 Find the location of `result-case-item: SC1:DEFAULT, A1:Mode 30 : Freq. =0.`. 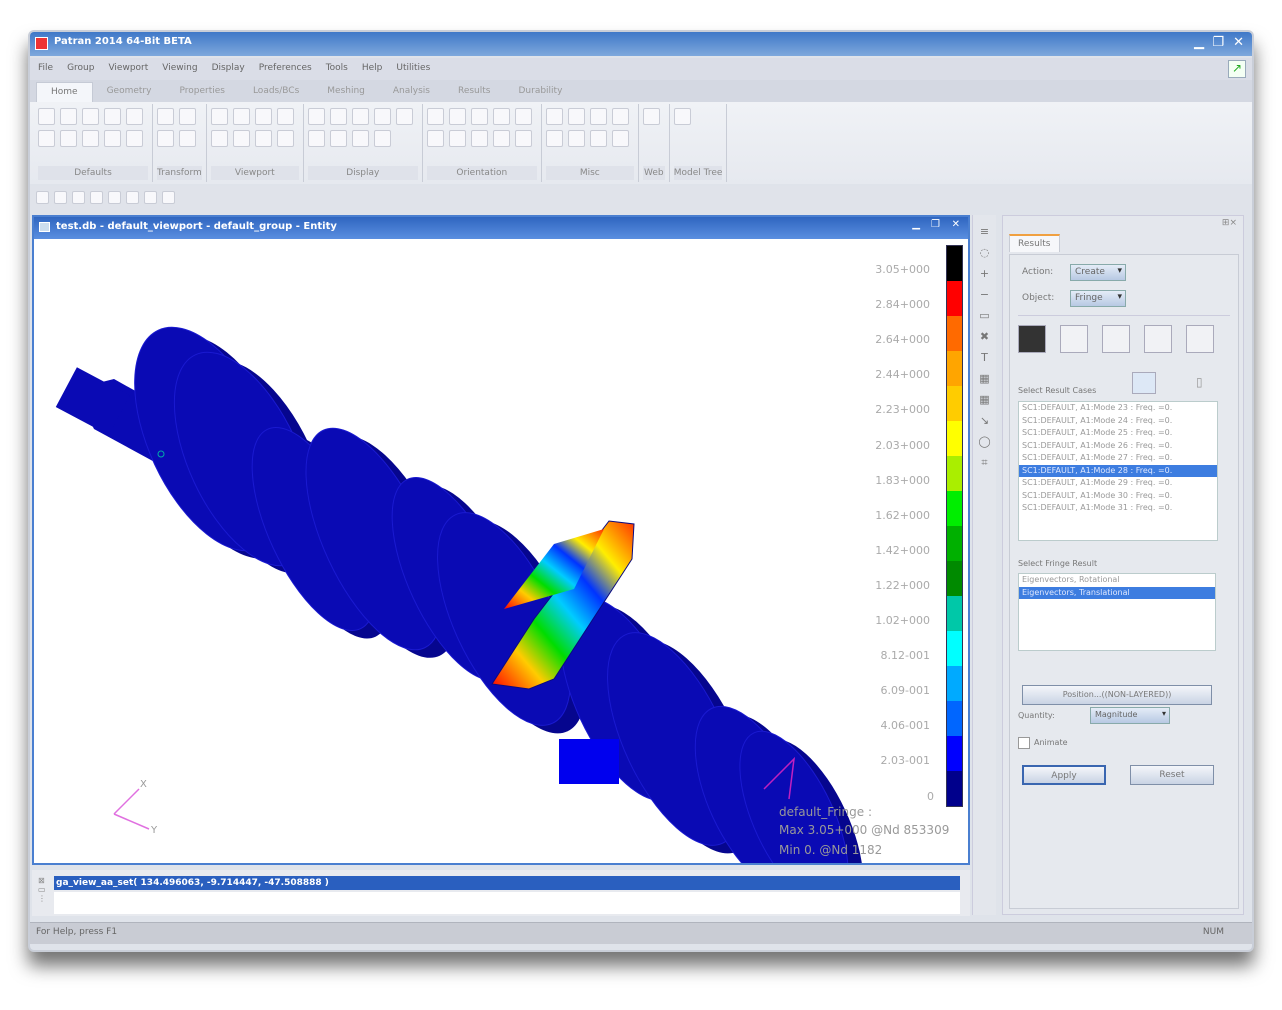

result-case-item: SC1:DEFAULT, A1:Mode 30 : Freq. =0. is located at coordinates (1097, 495).